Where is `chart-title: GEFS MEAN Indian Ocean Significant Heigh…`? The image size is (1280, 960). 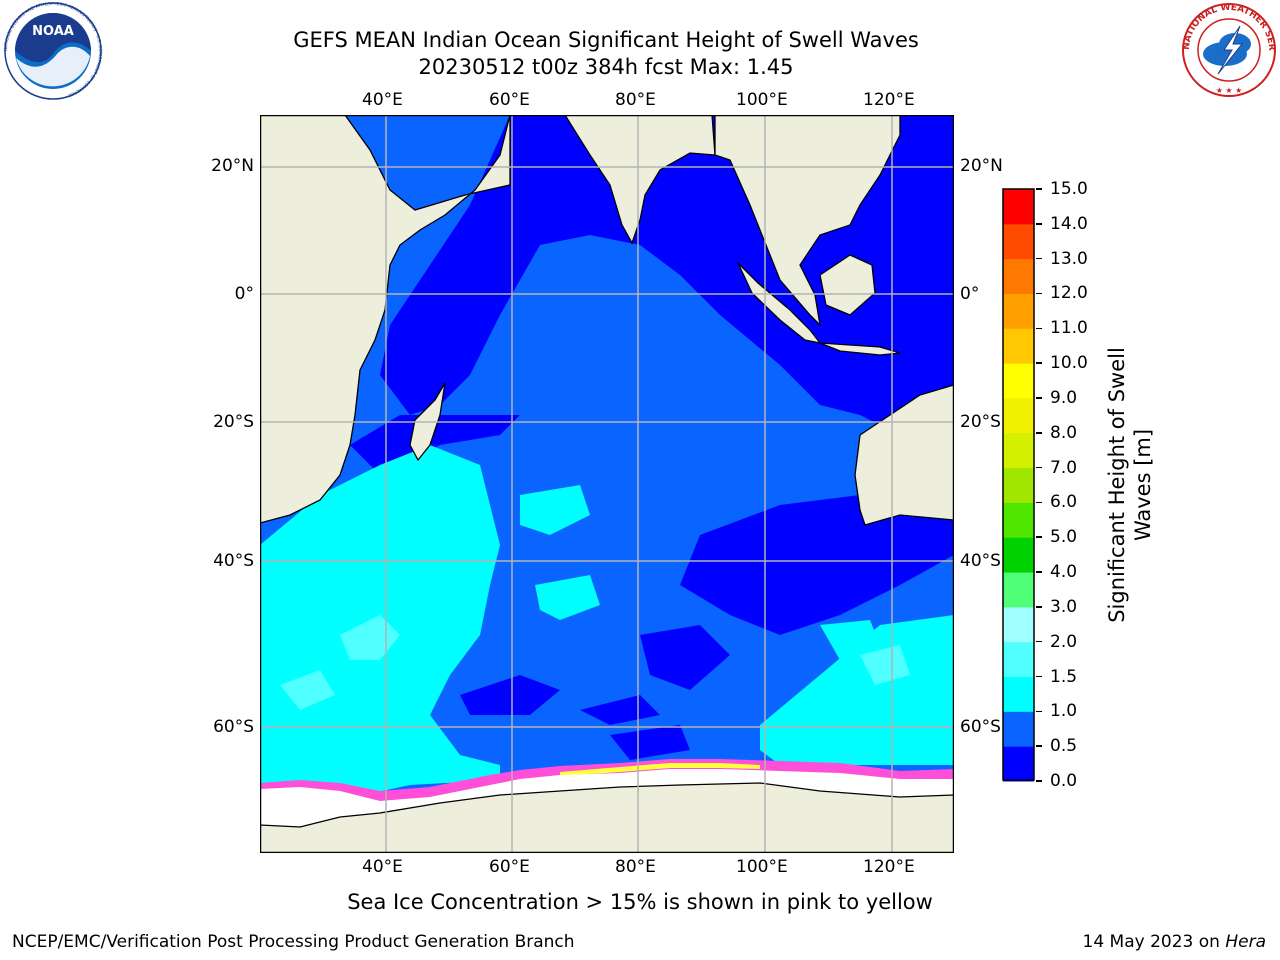 chart-title: GEFS MEAN Indian Ocean Significant Heigh… is located at coordinates (606, 40).